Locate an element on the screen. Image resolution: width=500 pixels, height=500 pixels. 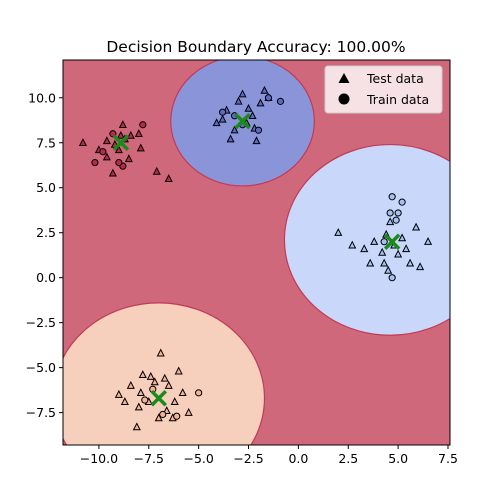
y-tick-label: 0.0 is located at coordinates (46, 277).